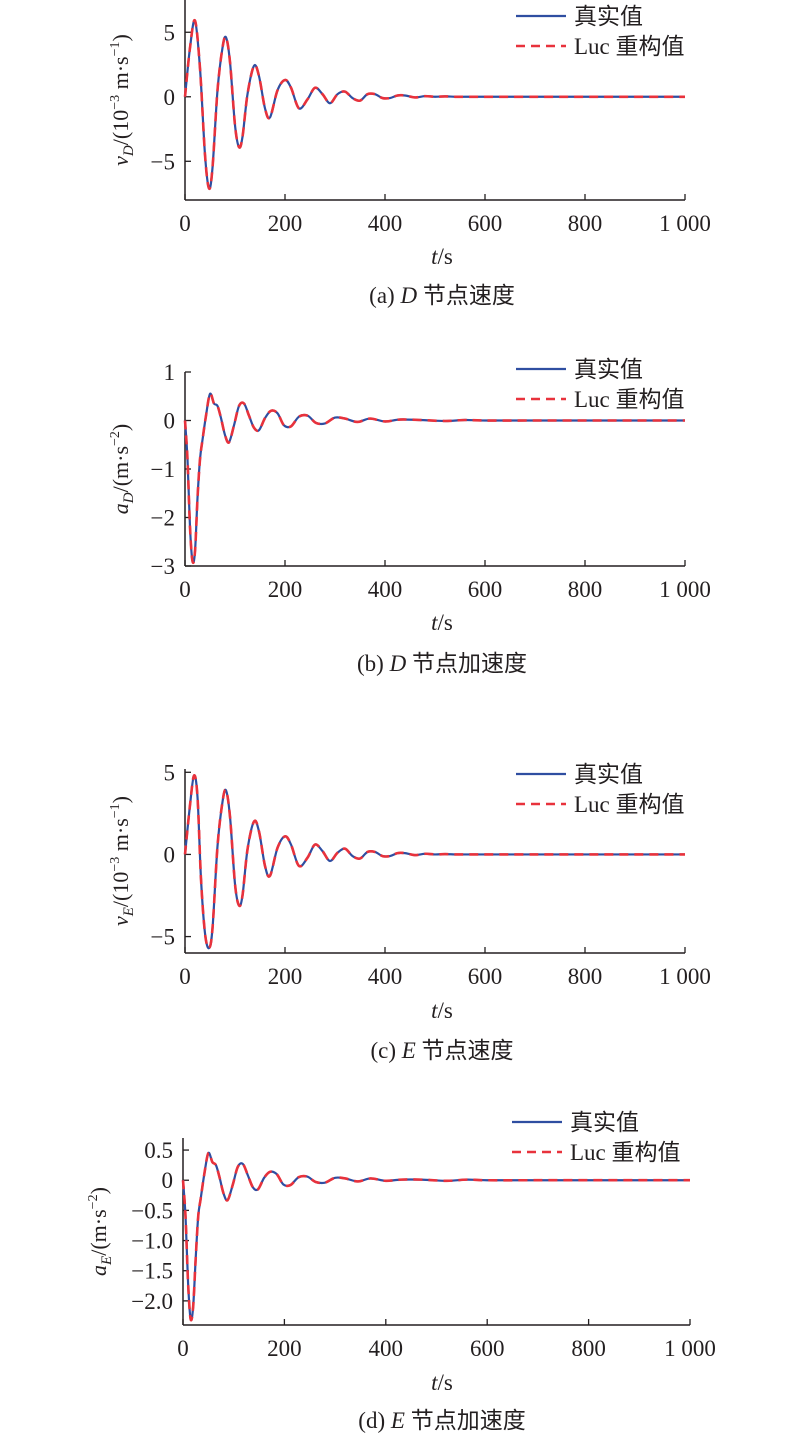 The height and width of the screenshot is (1445, 800). I want to click on y-label-superscript: −2, so click(115, 438).